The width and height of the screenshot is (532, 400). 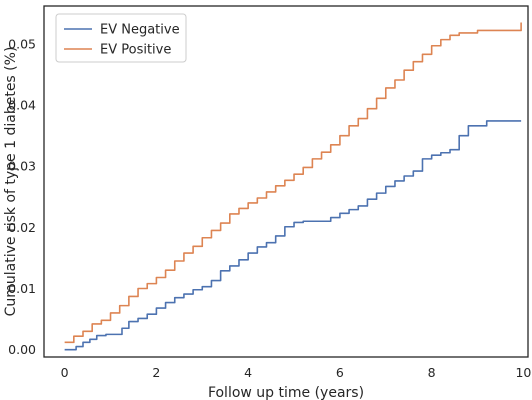 I want to click on legend-box, so click(x=121, y=38).